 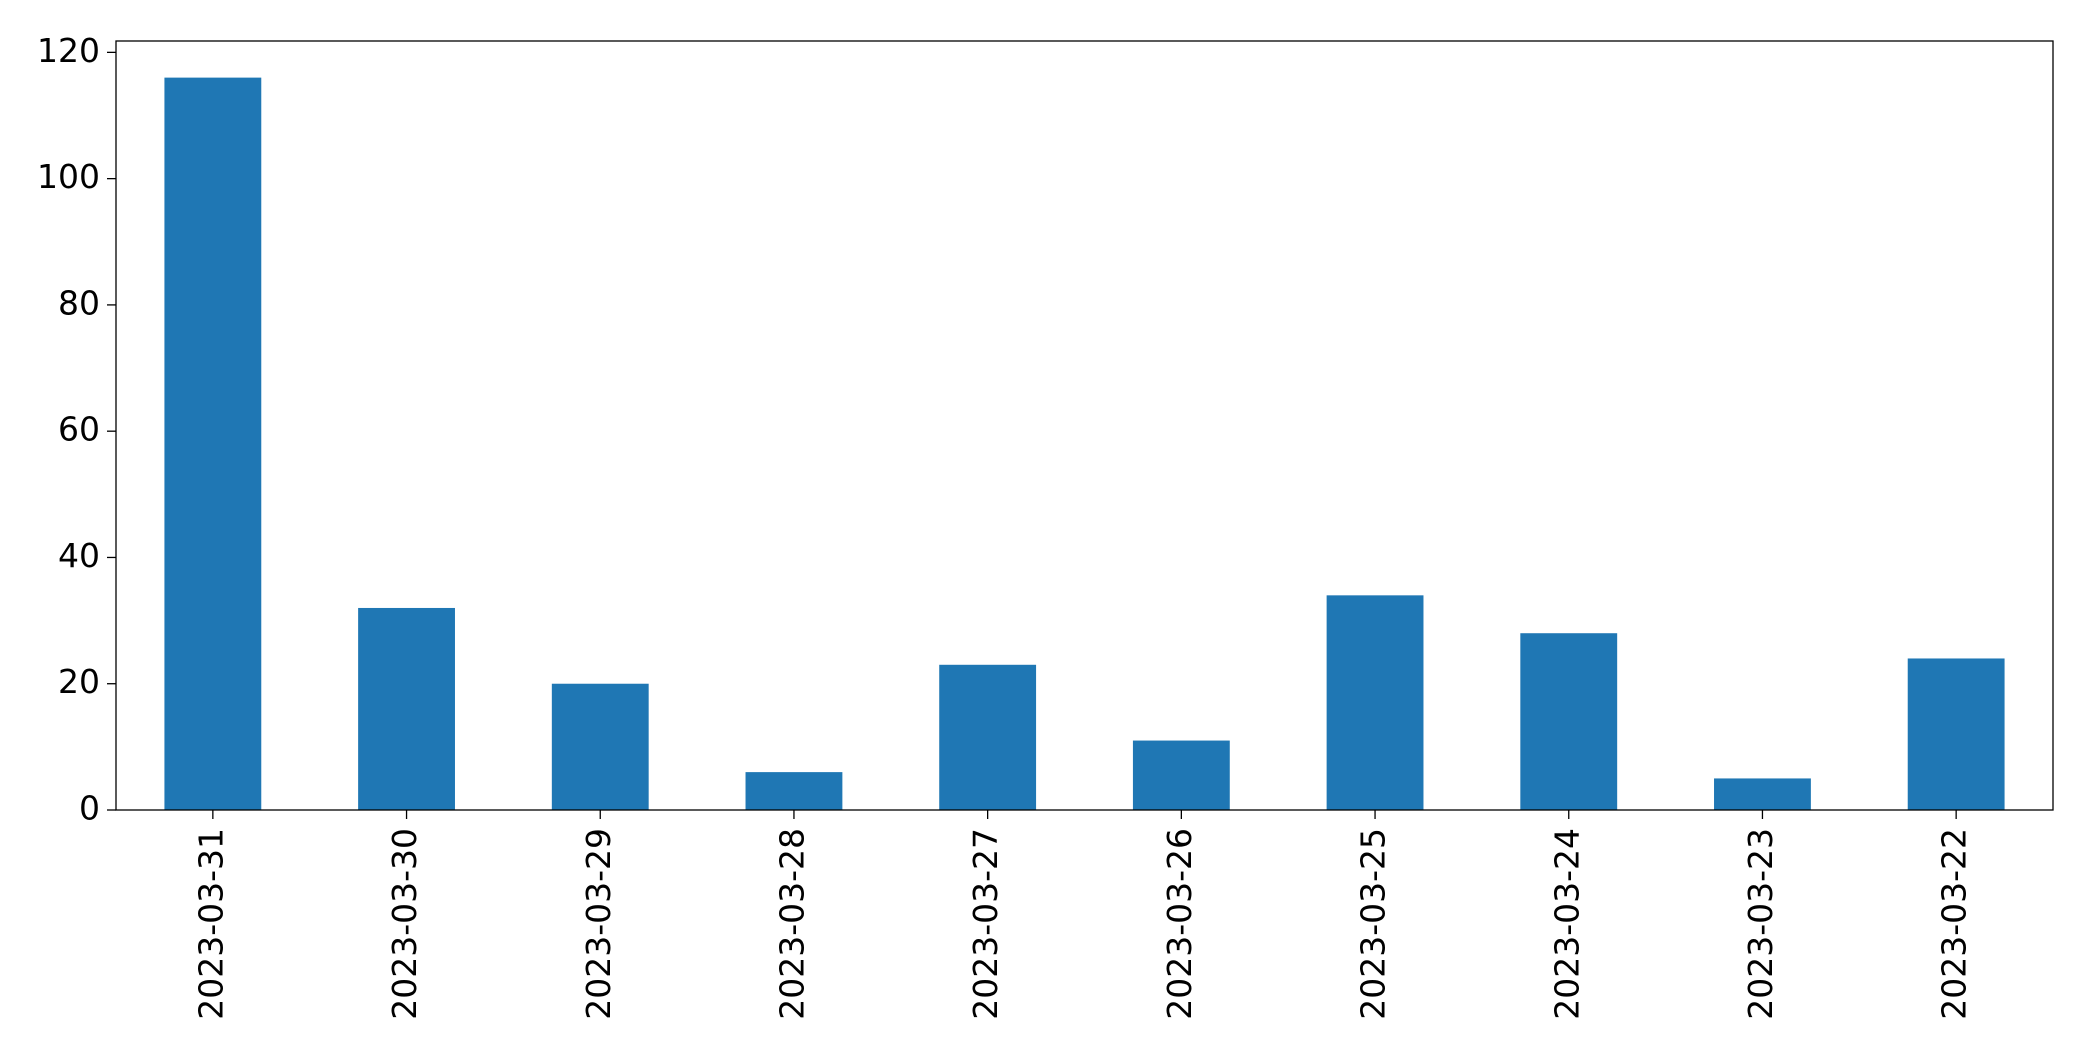 What do you see at coordinates (1373, 924) in the screenshot?
I see `x-tick-label: 2023-03-25` at bounding box center [1373, 924].